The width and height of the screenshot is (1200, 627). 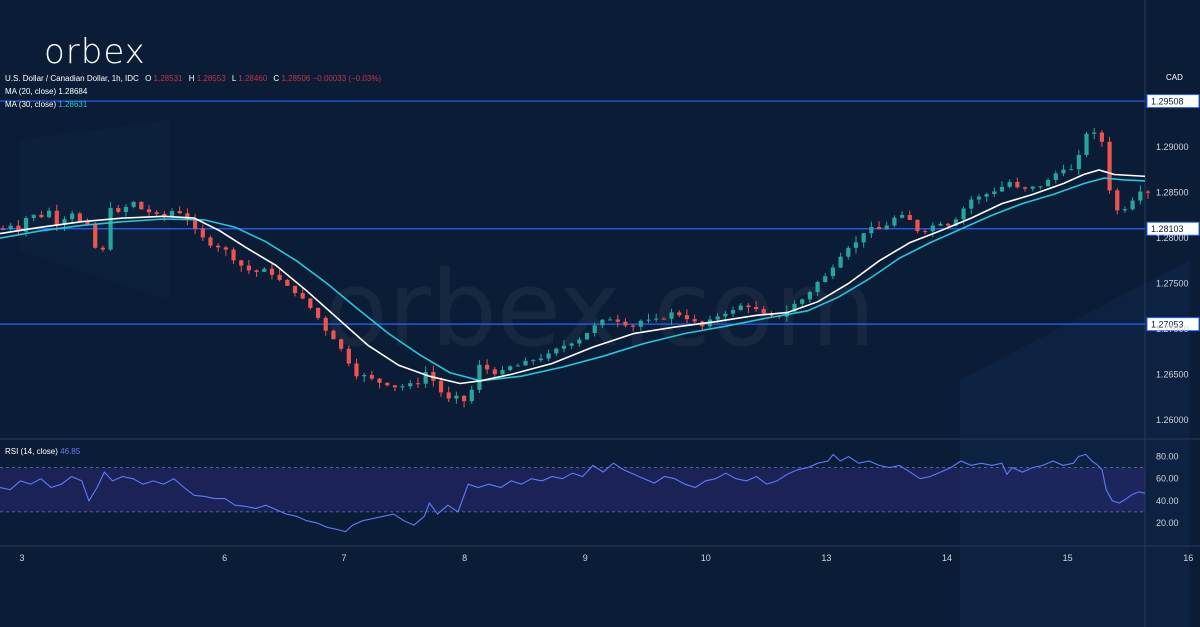 I want to click on rsi-tick-2: 40.00, so click(x=1167, y=501).